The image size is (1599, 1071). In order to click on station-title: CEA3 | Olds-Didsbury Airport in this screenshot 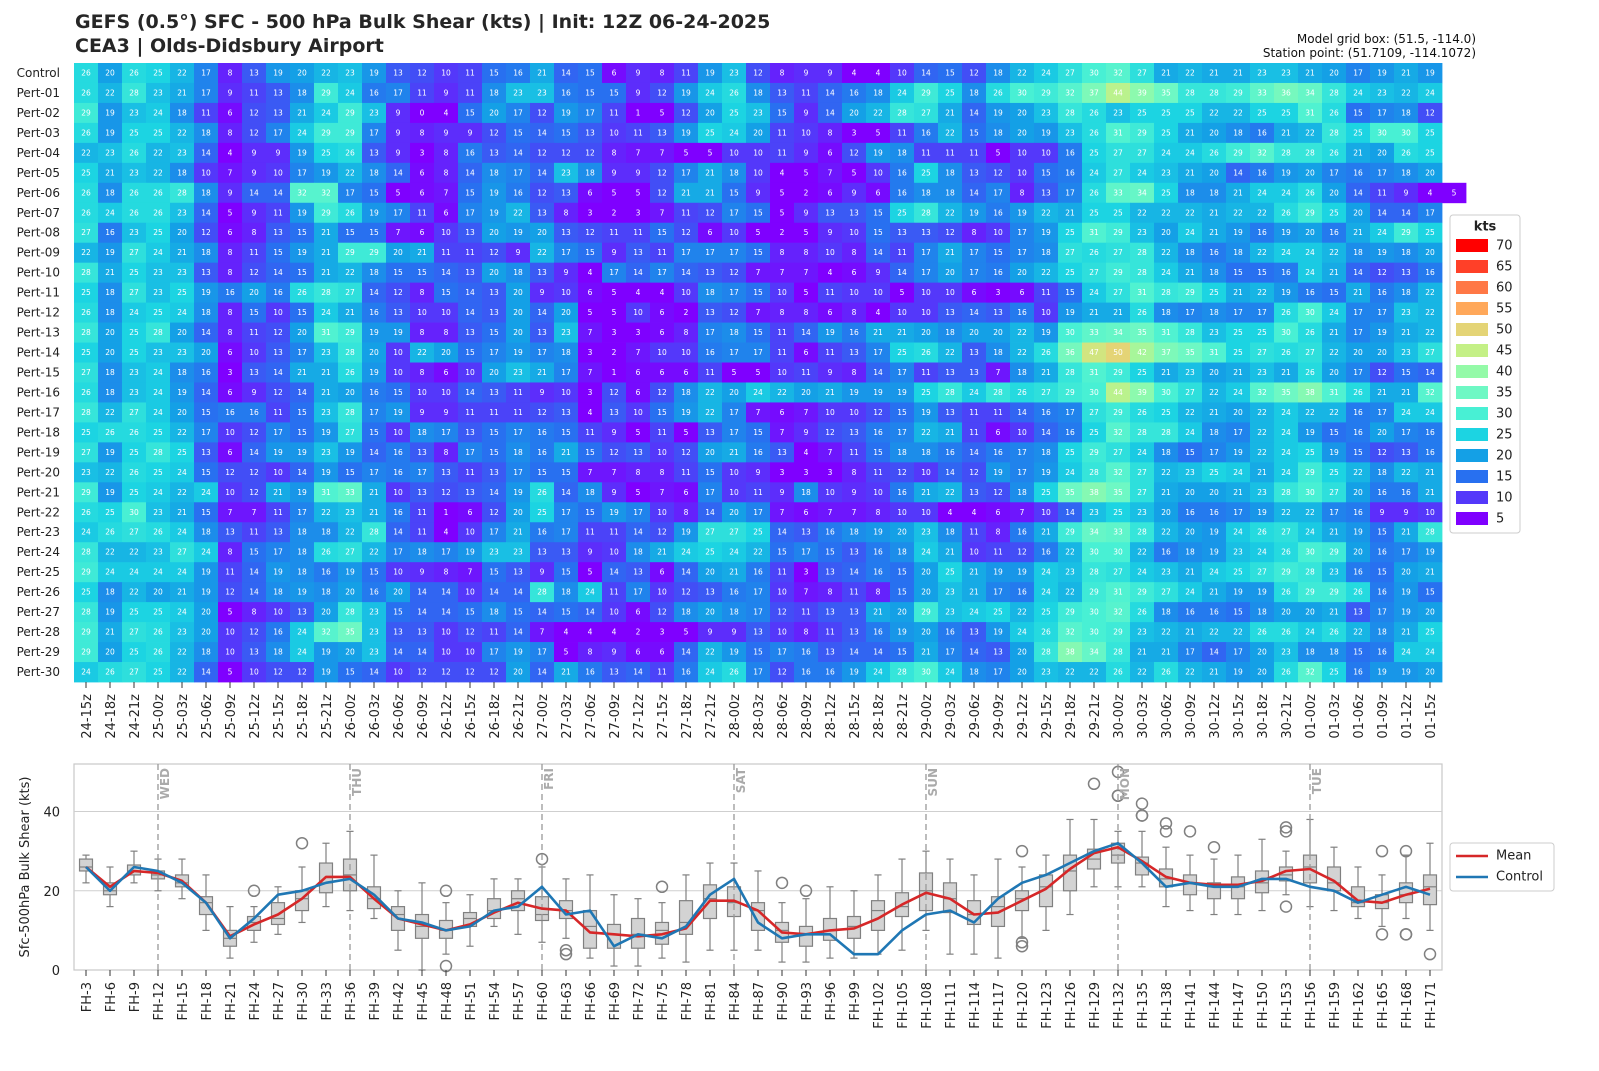, I will do `click(229, 46)`.